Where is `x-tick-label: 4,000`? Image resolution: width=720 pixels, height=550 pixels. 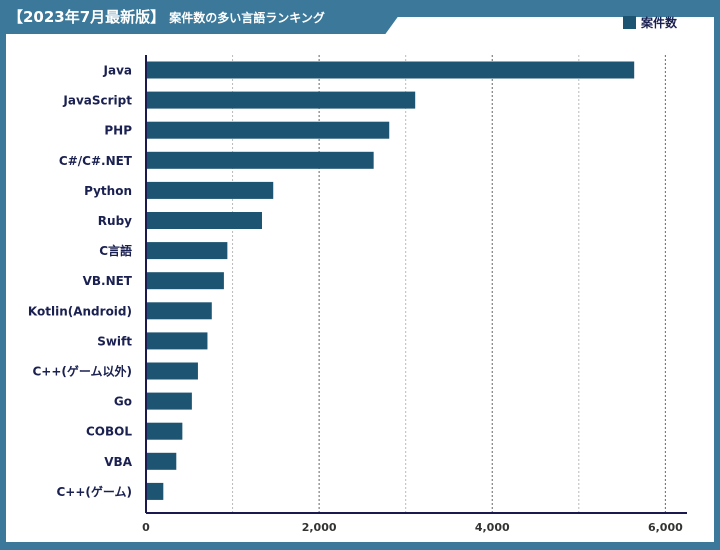 x-tick-label: 4,000 is located at coordinates (492, 527).